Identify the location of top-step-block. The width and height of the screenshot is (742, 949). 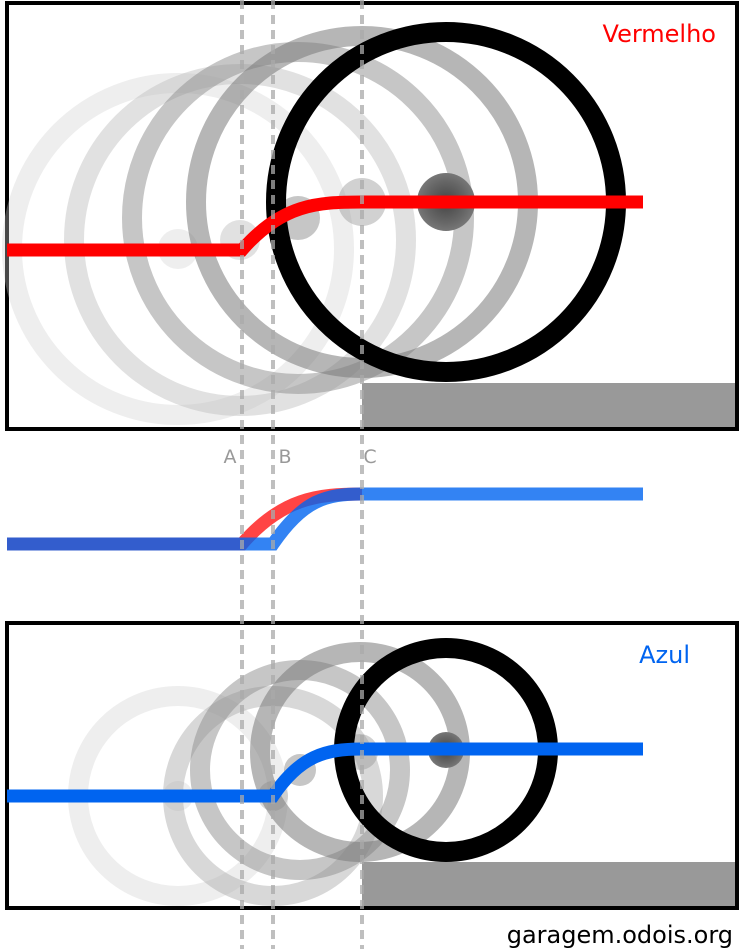
(548, 405).